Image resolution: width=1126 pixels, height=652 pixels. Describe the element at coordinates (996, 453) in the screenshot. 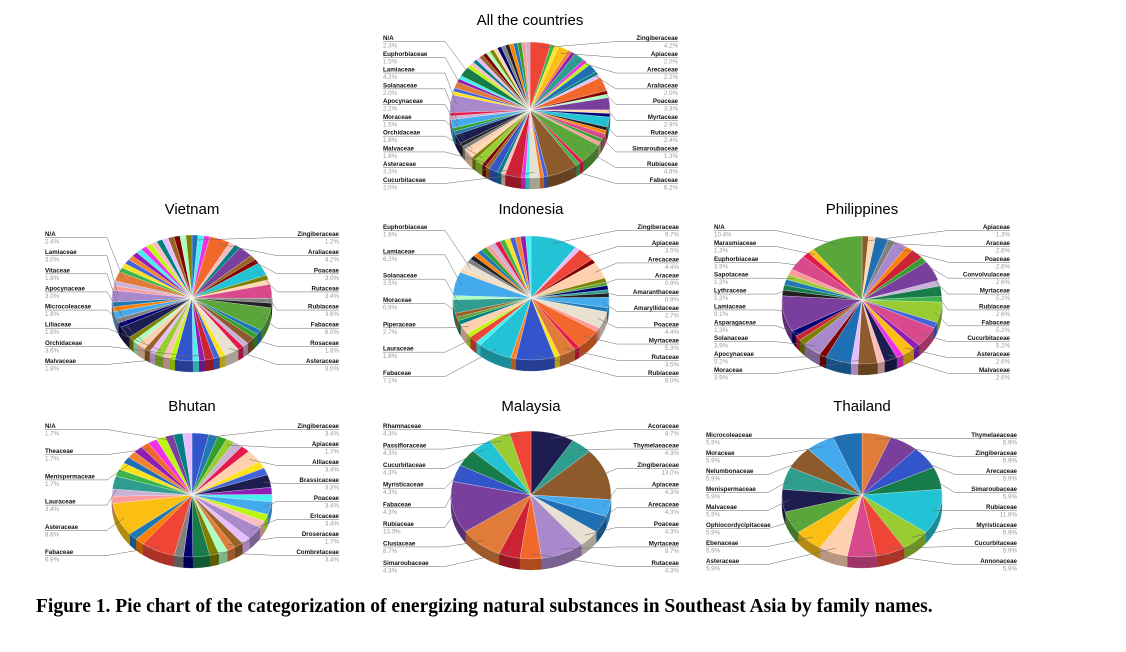

I see `label-name: Zingiberaceae` at that location.